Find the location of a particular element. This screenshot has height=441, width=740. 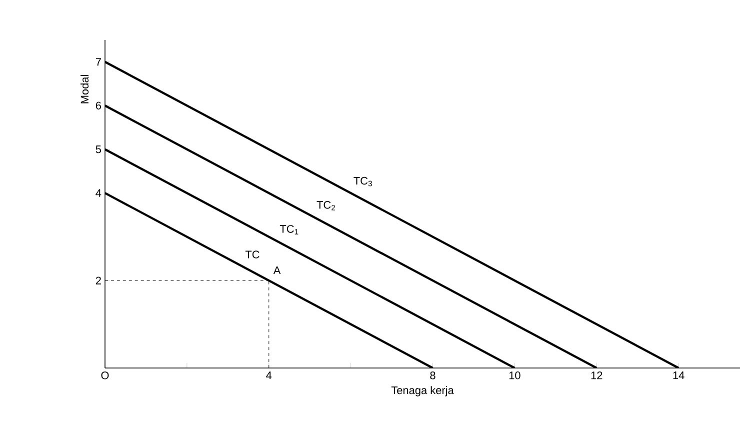

x-tick-label: 10 is located at coordinates (514, 376).